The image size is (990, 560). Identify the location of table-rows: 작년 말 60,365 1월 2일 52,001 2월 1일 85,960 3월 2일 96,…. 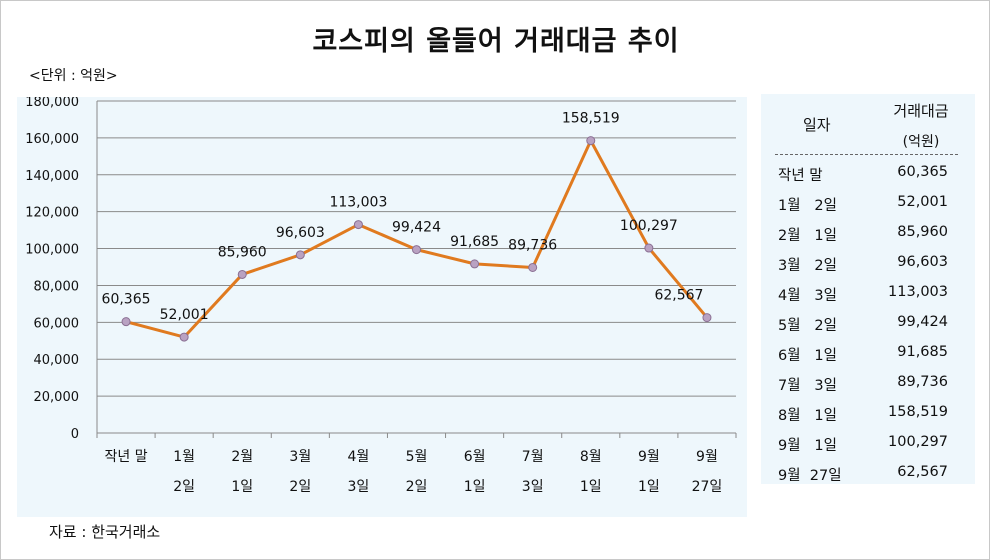
(868, 323).